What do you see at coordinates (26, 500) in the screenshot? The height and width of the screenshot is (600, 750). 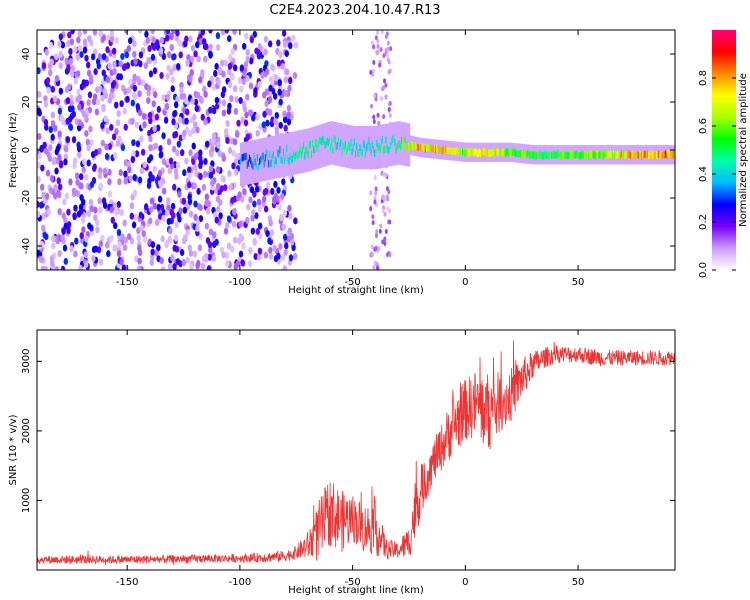 I see `snr-y-tick-label: 1000` at bounding box center [26, 500].